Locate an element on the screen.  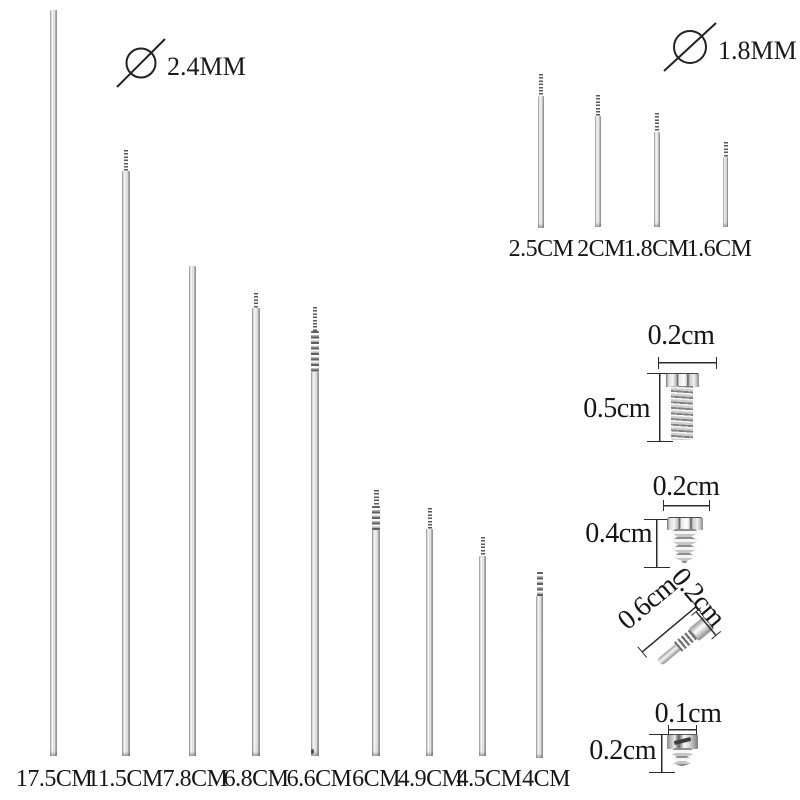
diameter-label-right: 1.8MM is located at coordinates (757, 50).